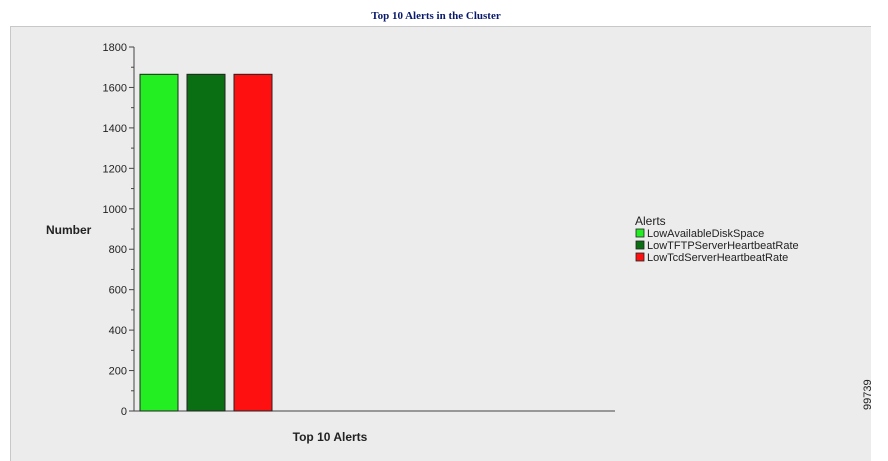 Image resolution: width=888 pixels, height=461 pixels. What do you see at coordinates (330, 437) in the screenshot?
I see `x-axis-label: Top 10 Alerts` at bounding box center [330, 437].